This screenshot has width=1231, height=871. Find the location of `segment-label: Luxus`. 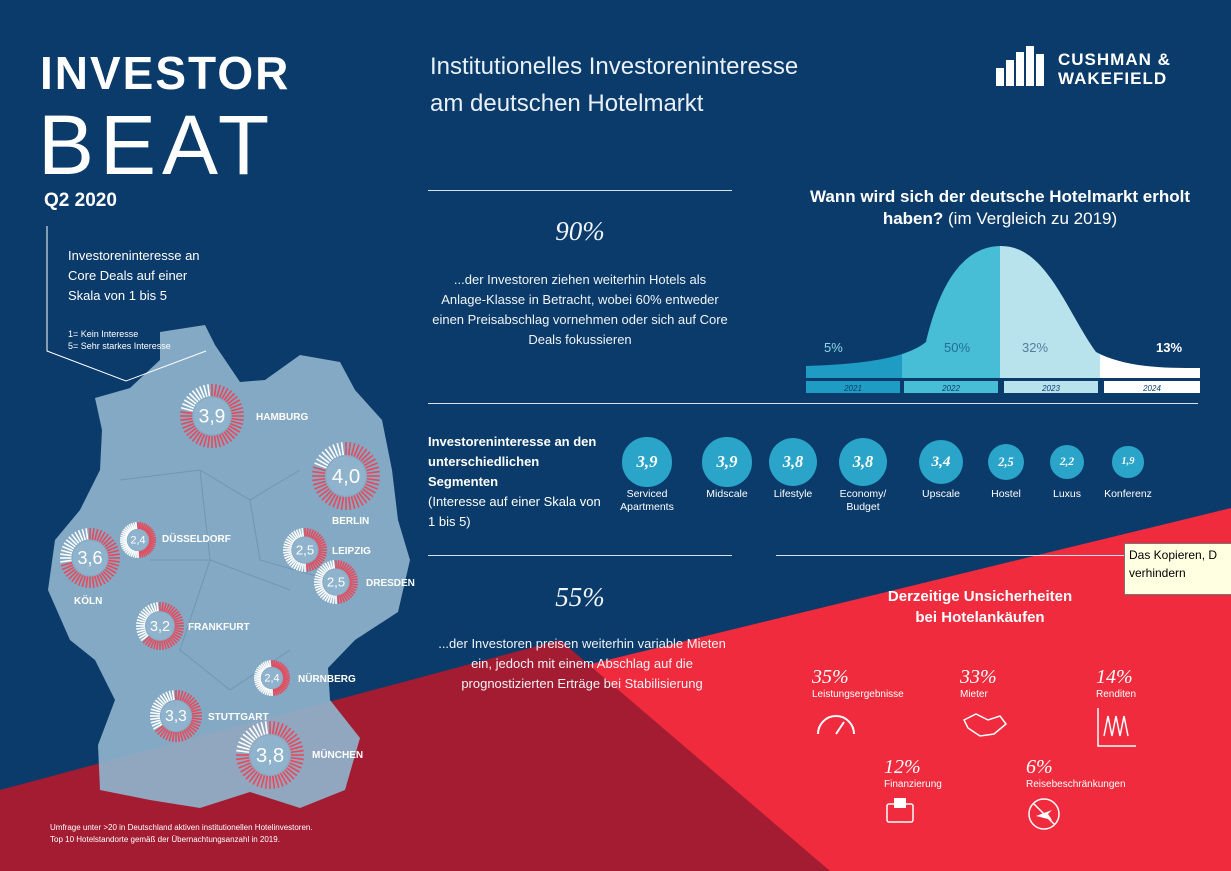

segment-label: Luxus is located at coordinates (1067, 494).